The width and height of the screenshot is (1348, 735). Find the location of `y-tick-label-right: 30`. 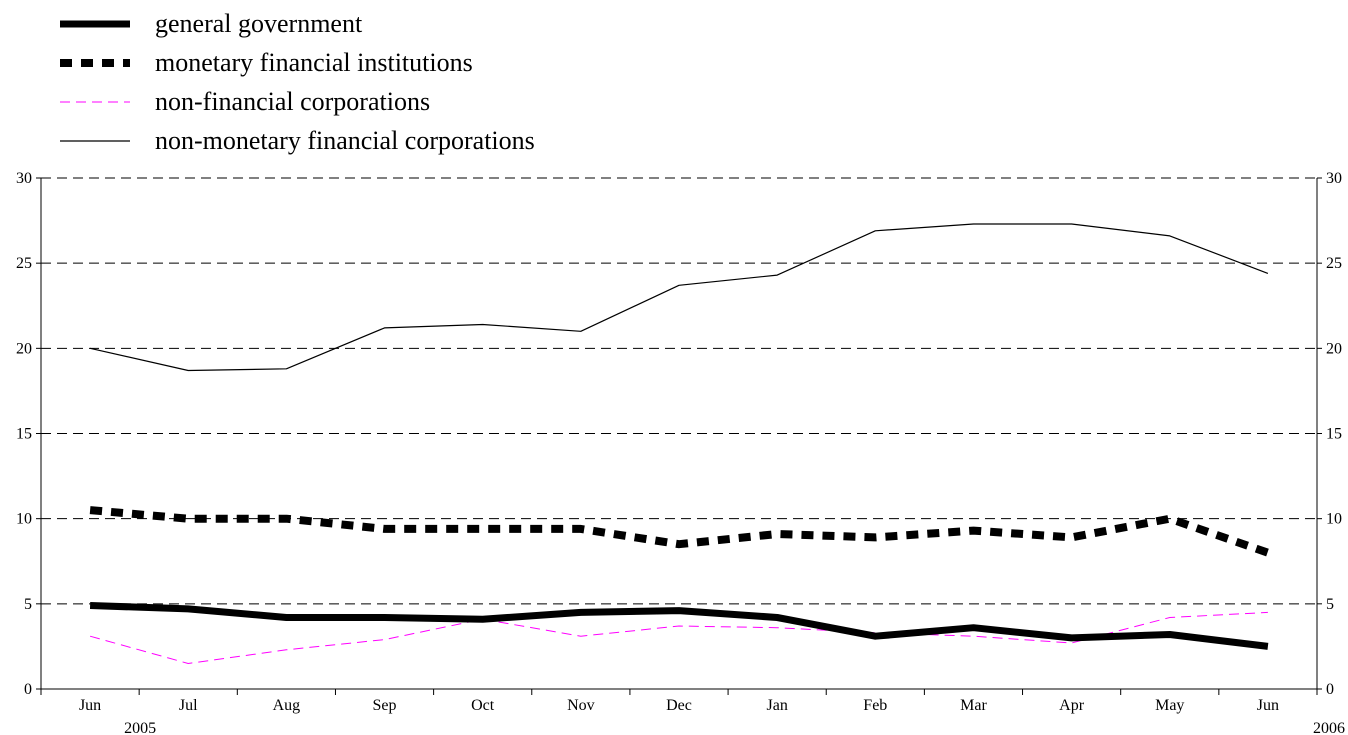

y-tick-label-right: 30 is located at coordinates (1334, 178).